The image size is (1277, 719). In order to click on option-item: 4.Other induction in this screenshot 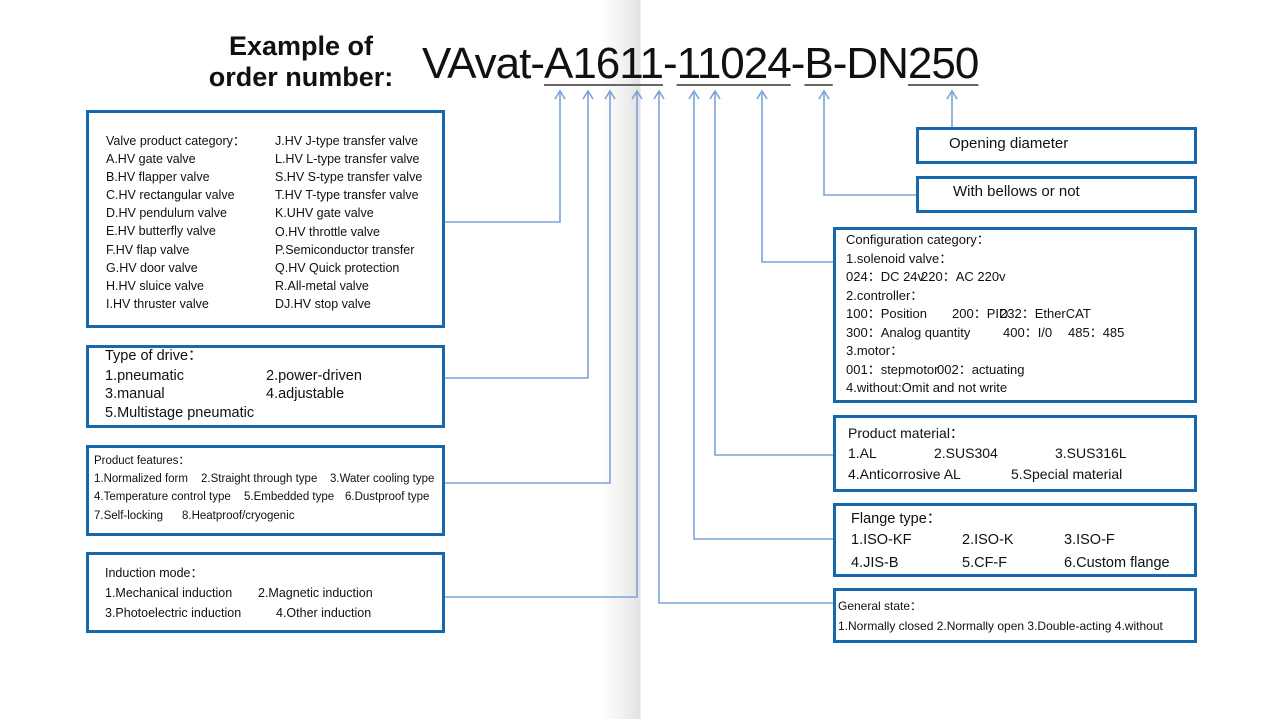, I will do `click(324, 613)`.